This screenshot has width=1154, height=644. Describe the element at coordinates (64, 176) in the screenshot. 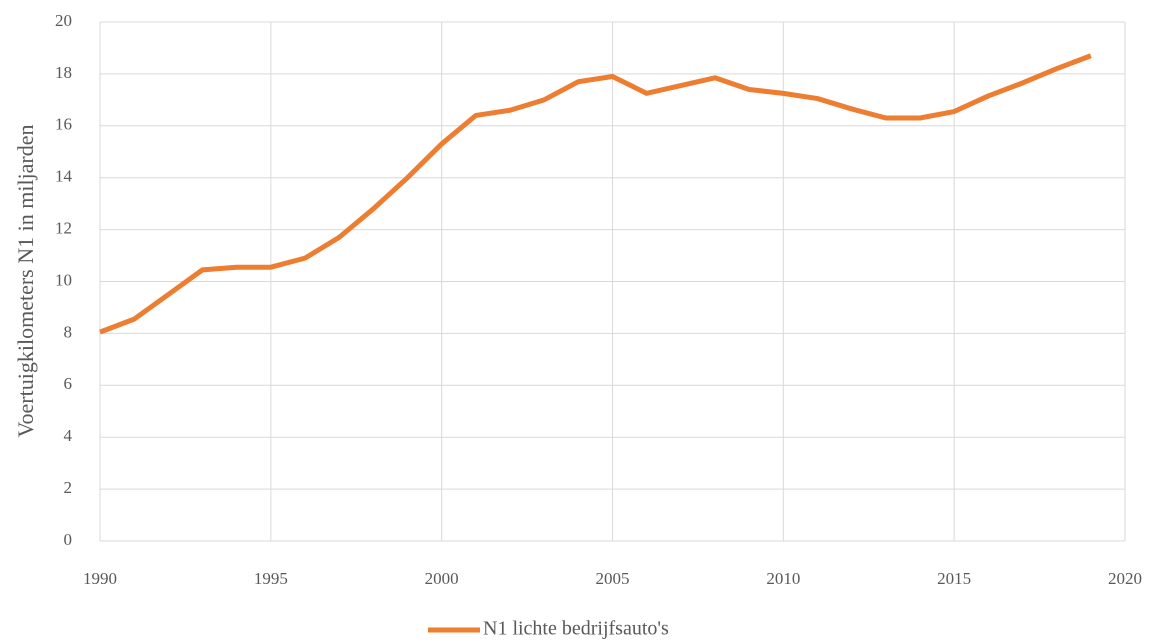

I see `y-tick-label: 14` at that location.